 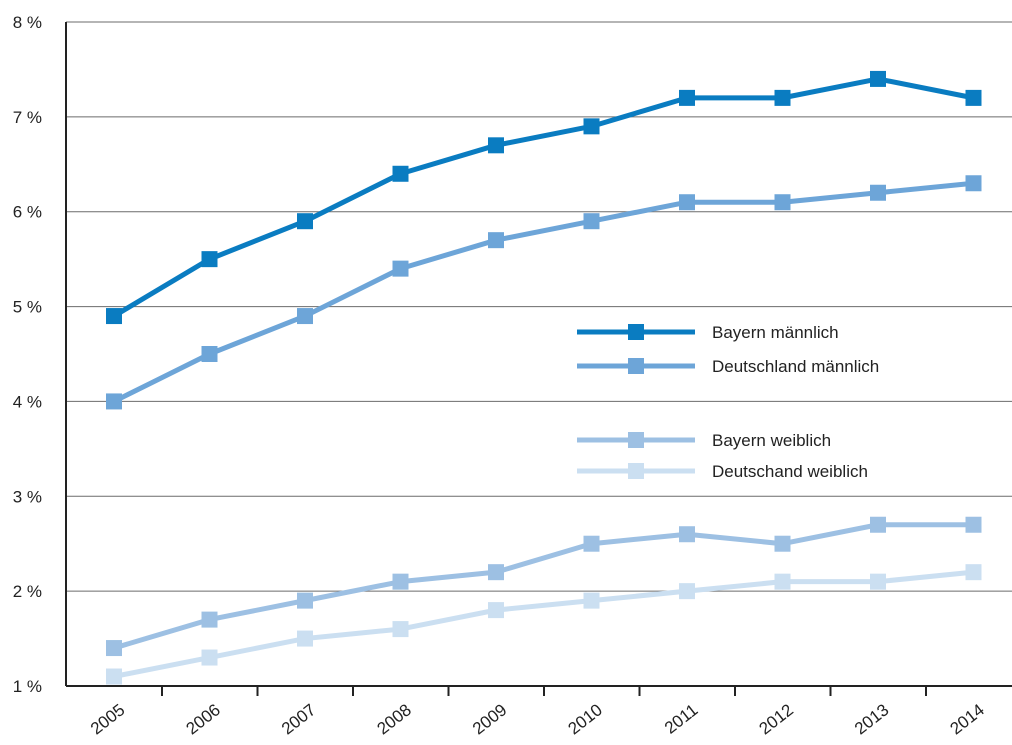 I want to click on x-tick-label: 2012, so click(x=776, y=719).